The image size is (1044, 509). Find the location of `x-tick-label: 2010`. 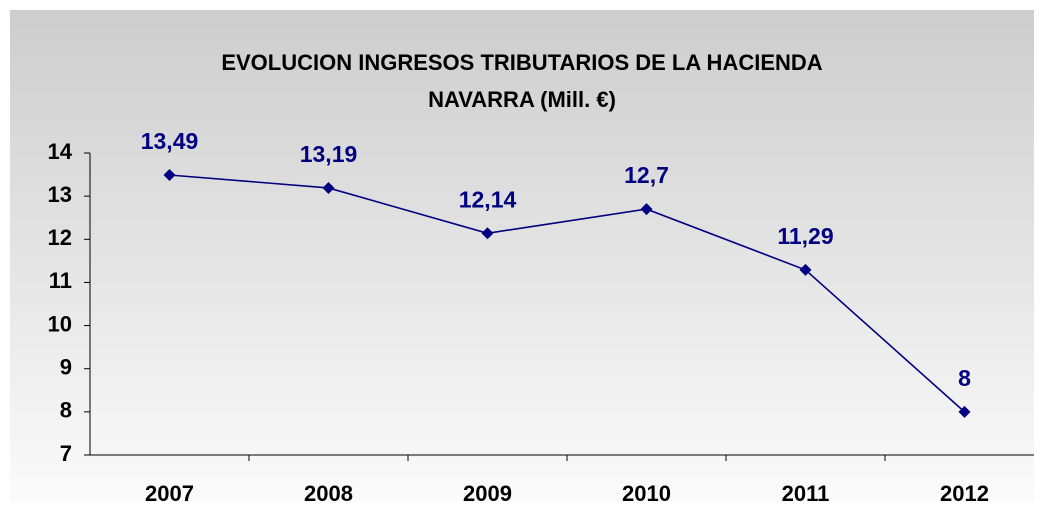

x-tick-label: 2010 is located at coordinates (646, 493).